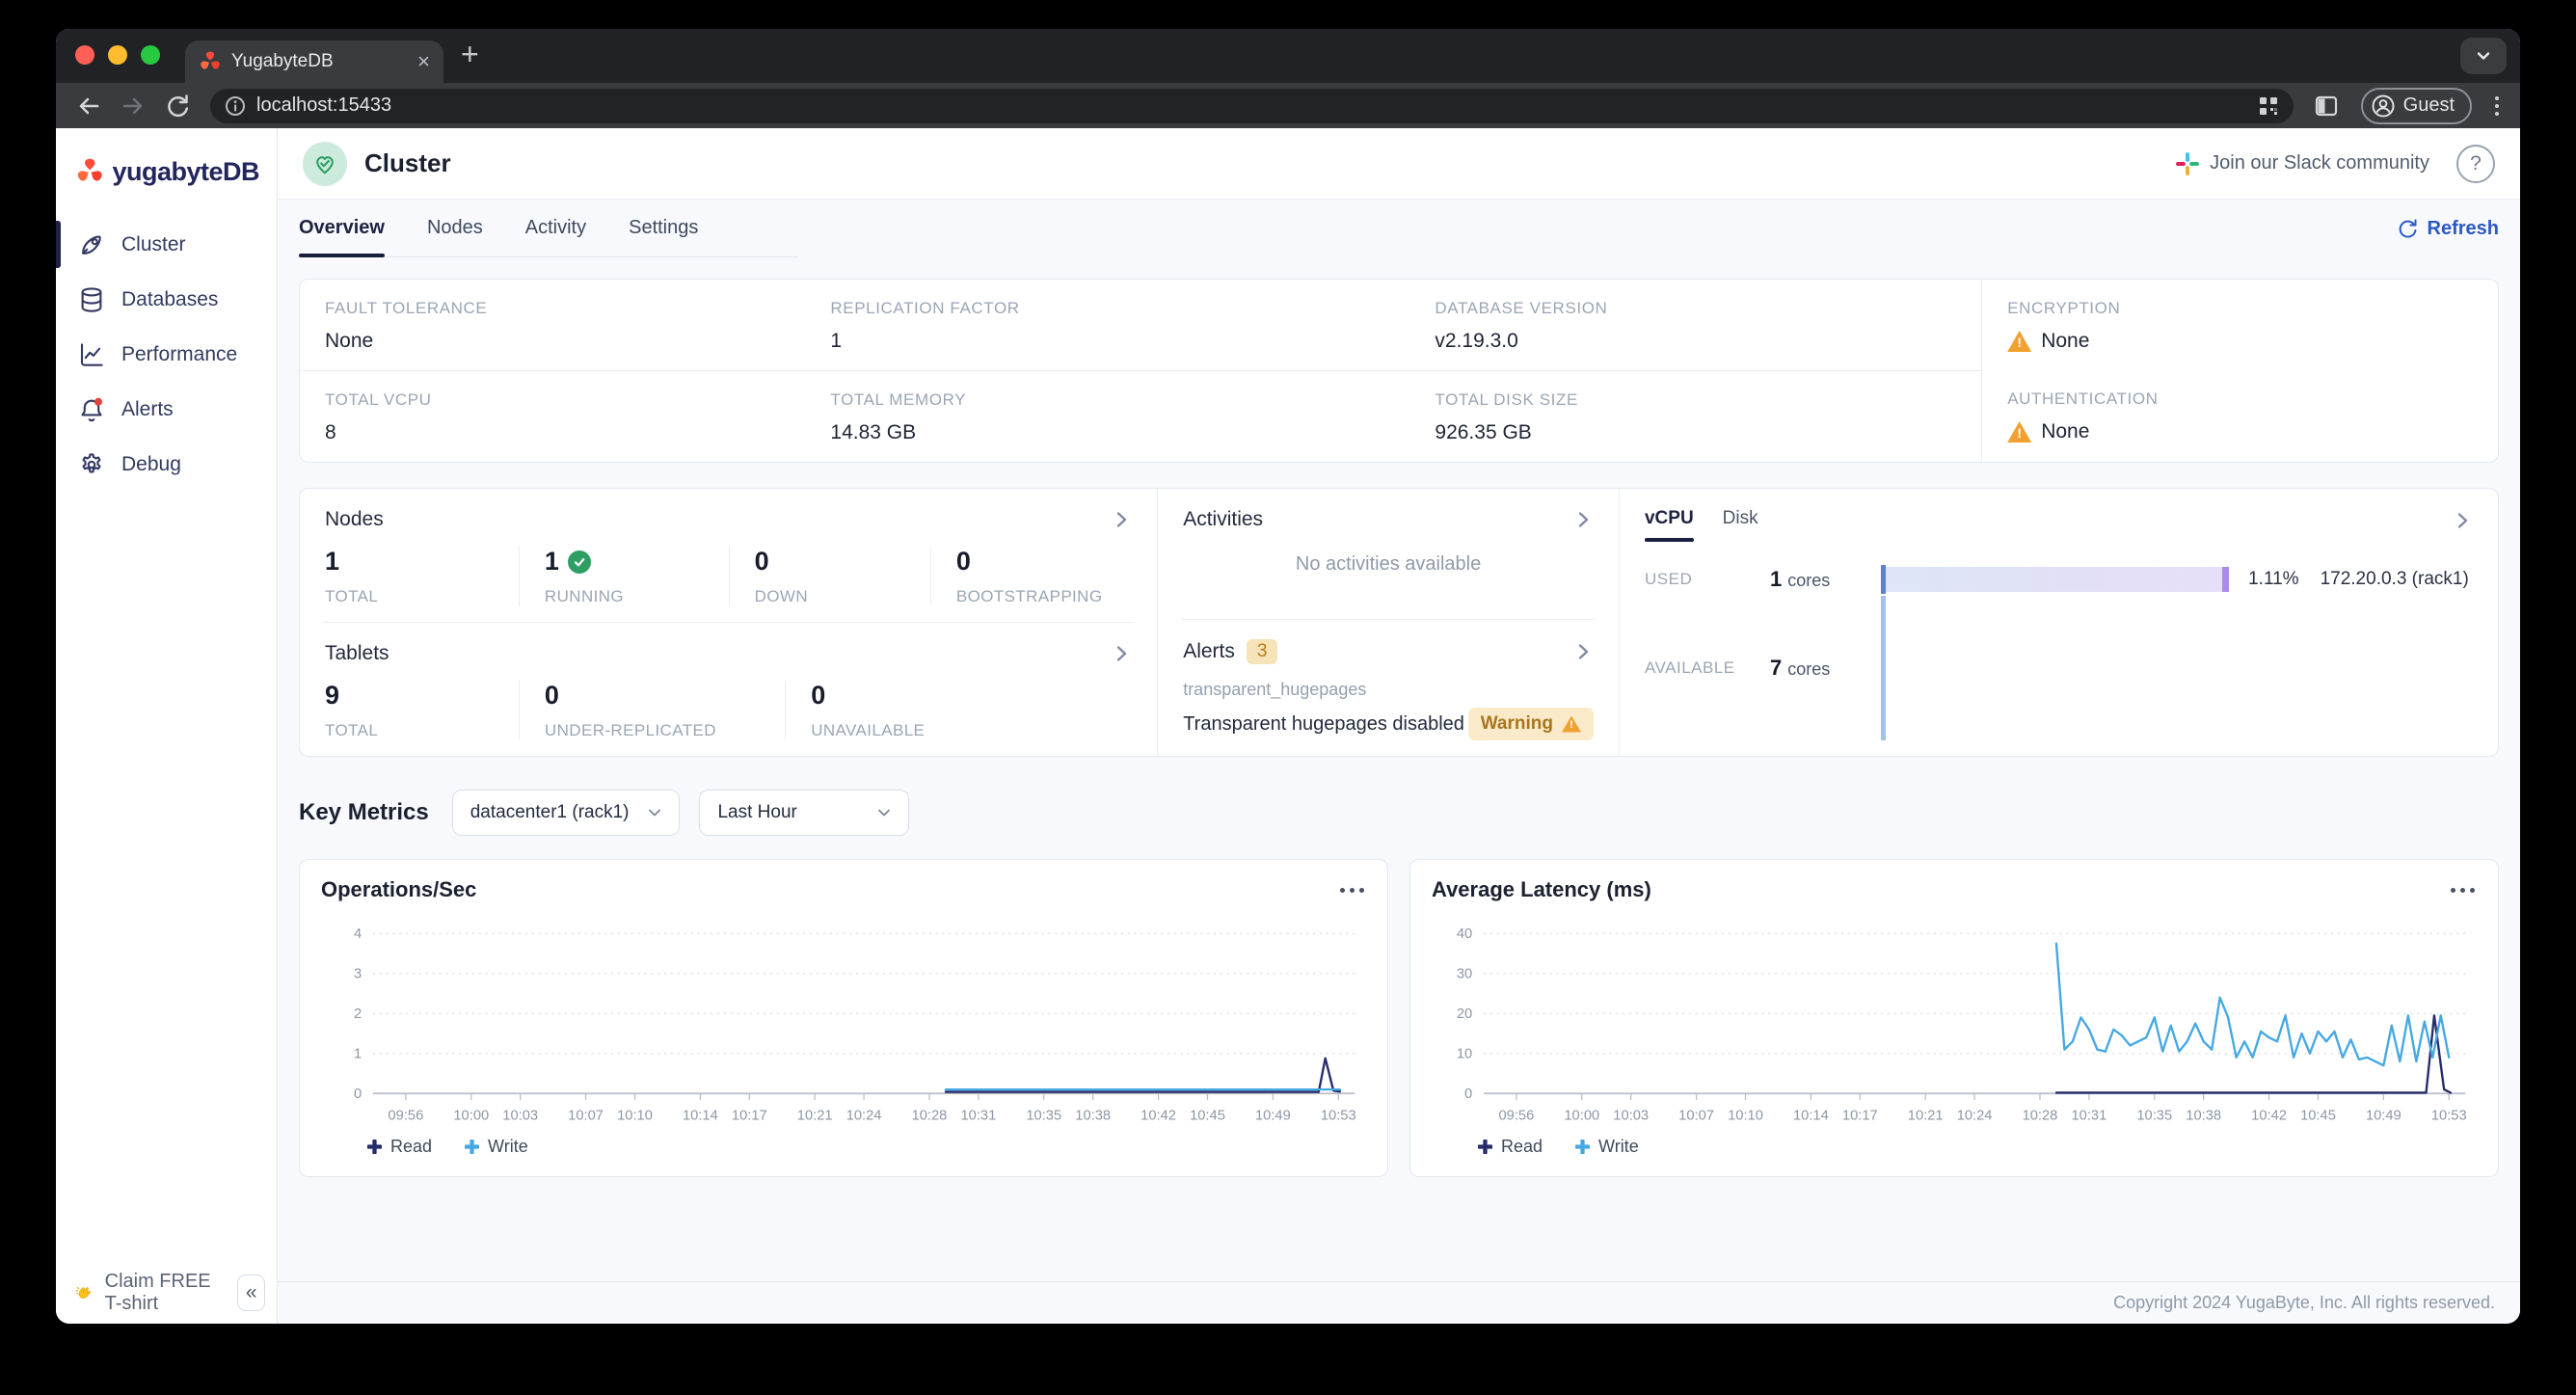 Image resolution: width=2576 pixels, height=1395 pixels. What do you see at coordinates (1389, 554) in the screenshot?
I see `activities-panel: Activities No activities available` at bounding box center [1389, 554].